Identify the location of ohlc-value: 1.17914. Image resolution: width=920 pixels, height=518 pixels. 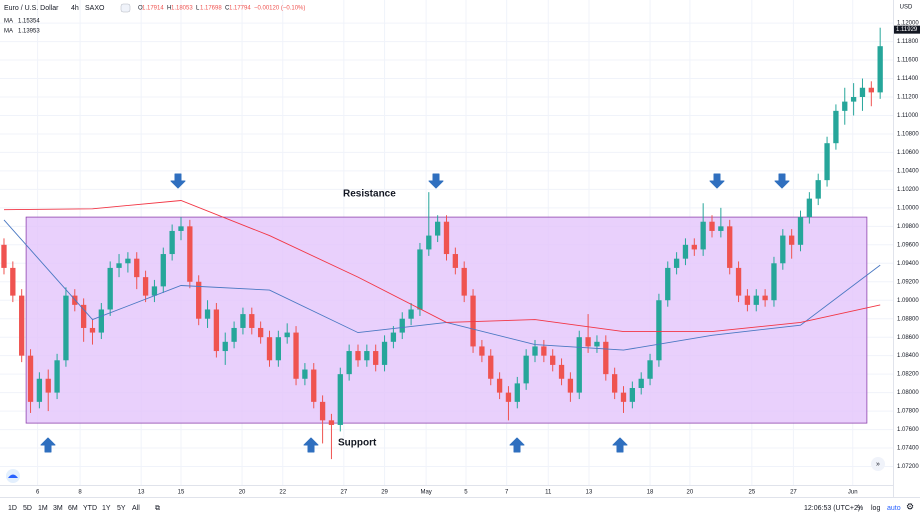
(153, 9).